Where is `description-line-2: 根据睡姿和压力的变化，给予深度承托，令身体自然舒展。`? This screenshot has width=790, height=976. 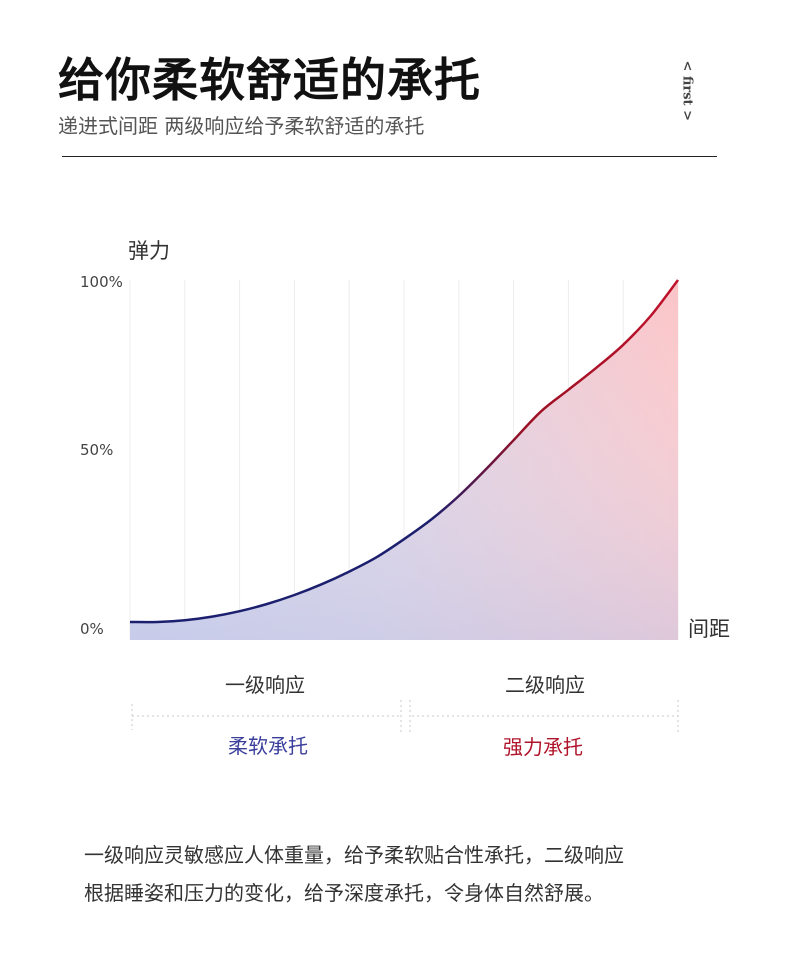 description-line-2: 根据睡姿和压力的变化，给予深度承托，令身体自然舒展。 is located at coordinates (344, 893).